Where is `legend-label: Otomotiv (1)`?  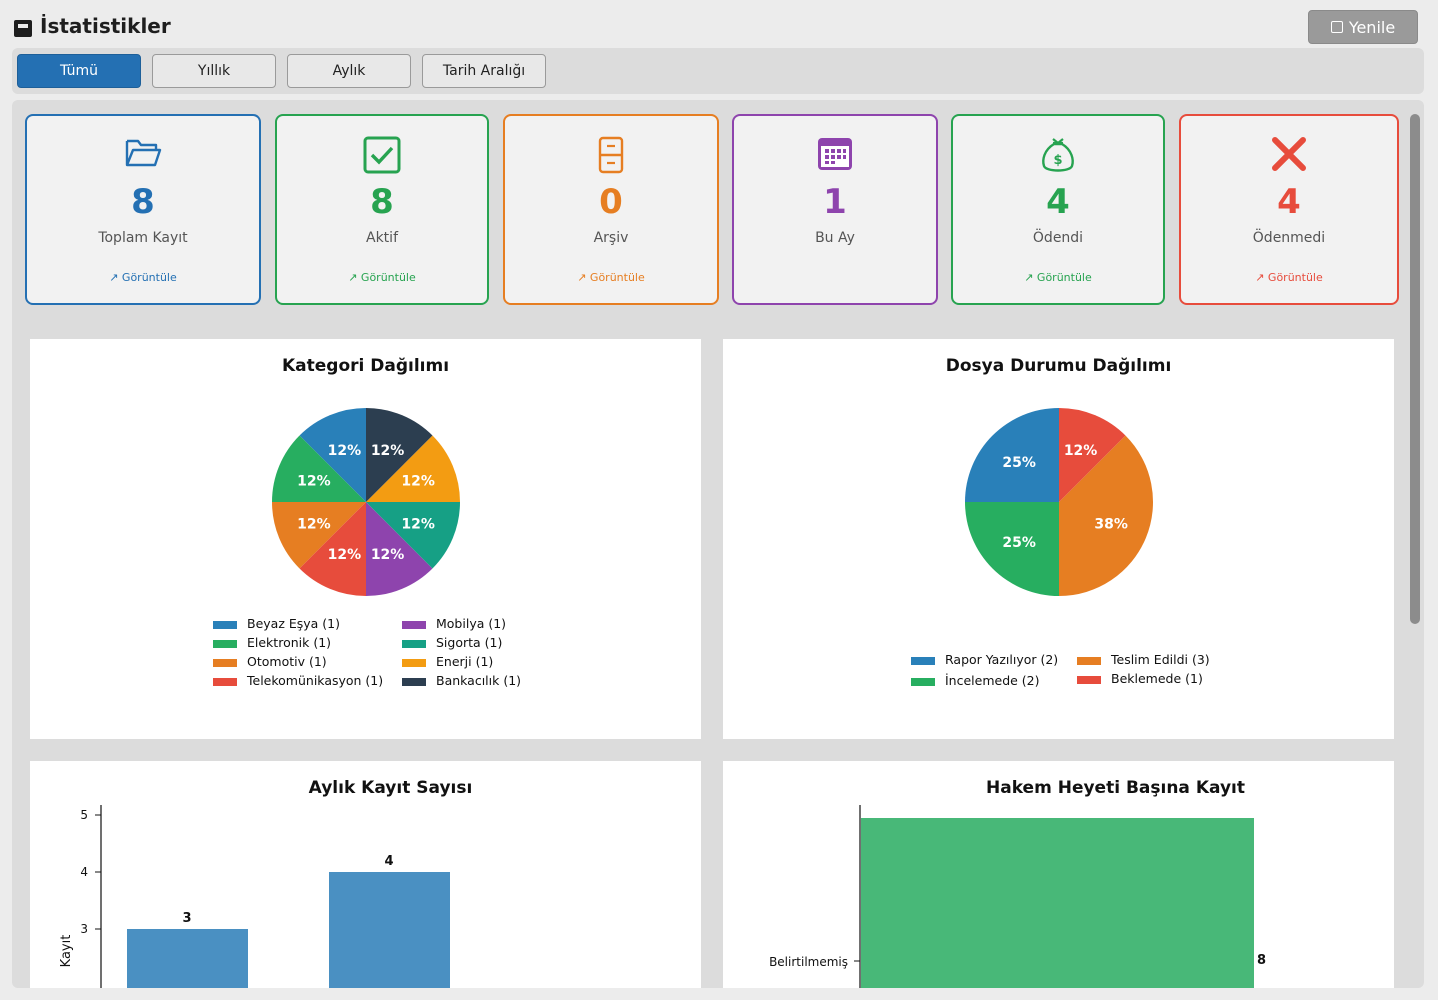
legend-label: Otomotiv (1) is located at coordinates (287, 661).